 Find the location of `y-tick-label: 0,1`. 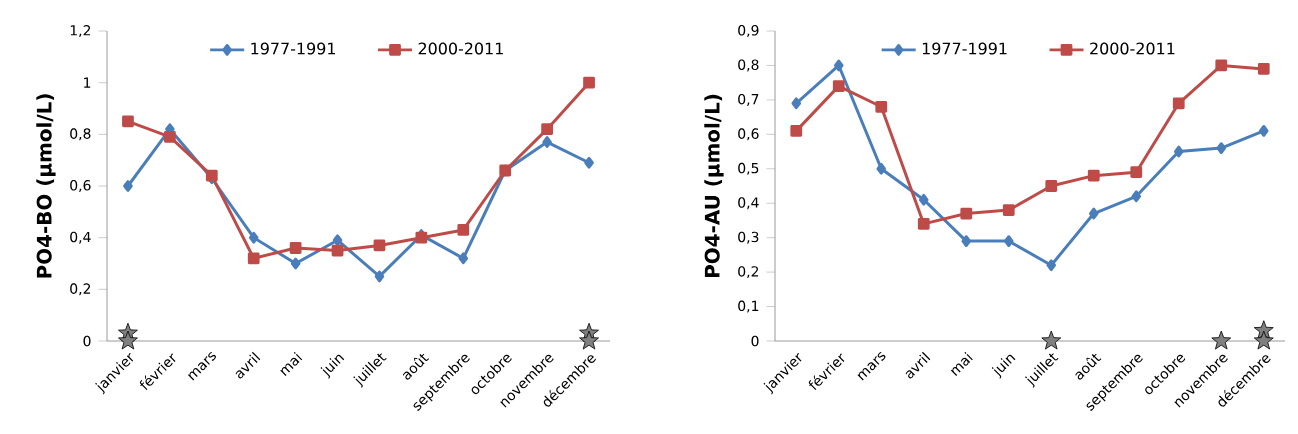

y-tick-label: 0,1 is located at coordinates (748, 306).